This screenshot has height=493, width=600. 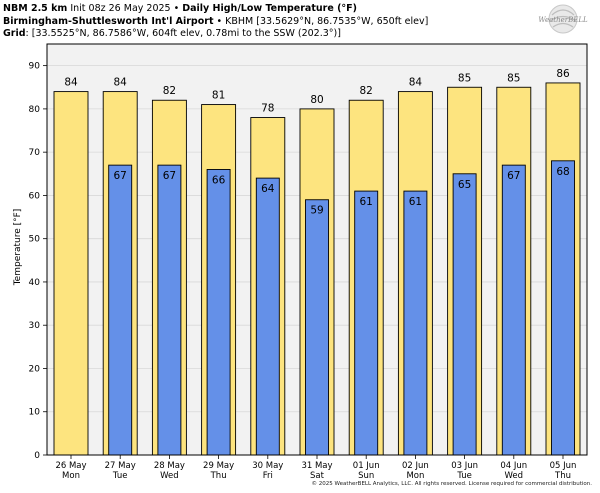 What do you see at coordinates (71, 273) in the screenshot?
I see `high-temp-bar` at bounding box center [71, 273].